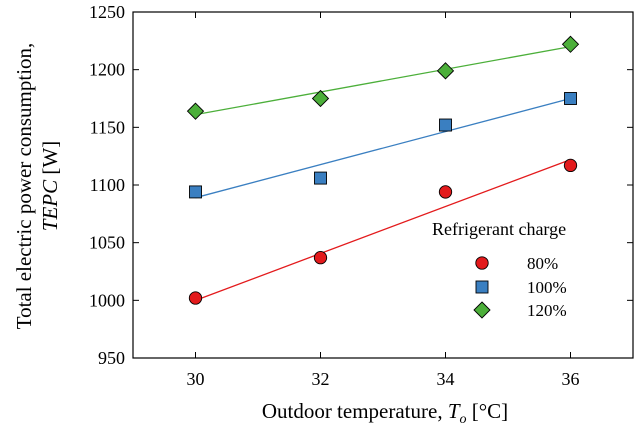 This screenshot has width=639, height=432. What do you see at coordinates (107, 127) in the screenshot?
I see `y-tick-label: 1150` at bounding box center [107, 127].